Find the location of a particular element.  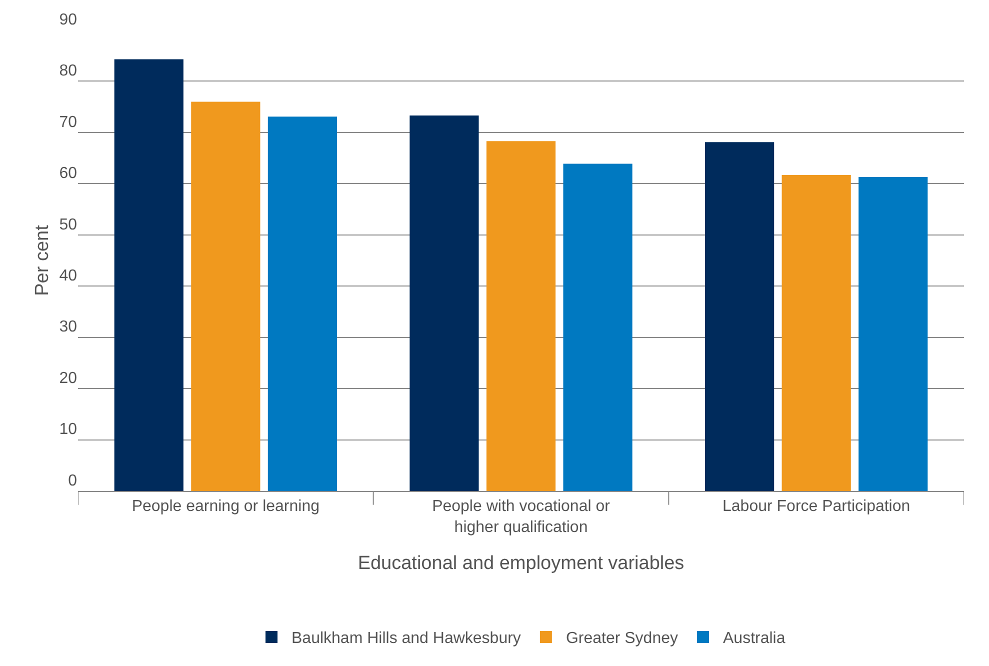

y-tick-label: 80 is located at coordinates (68, 71).